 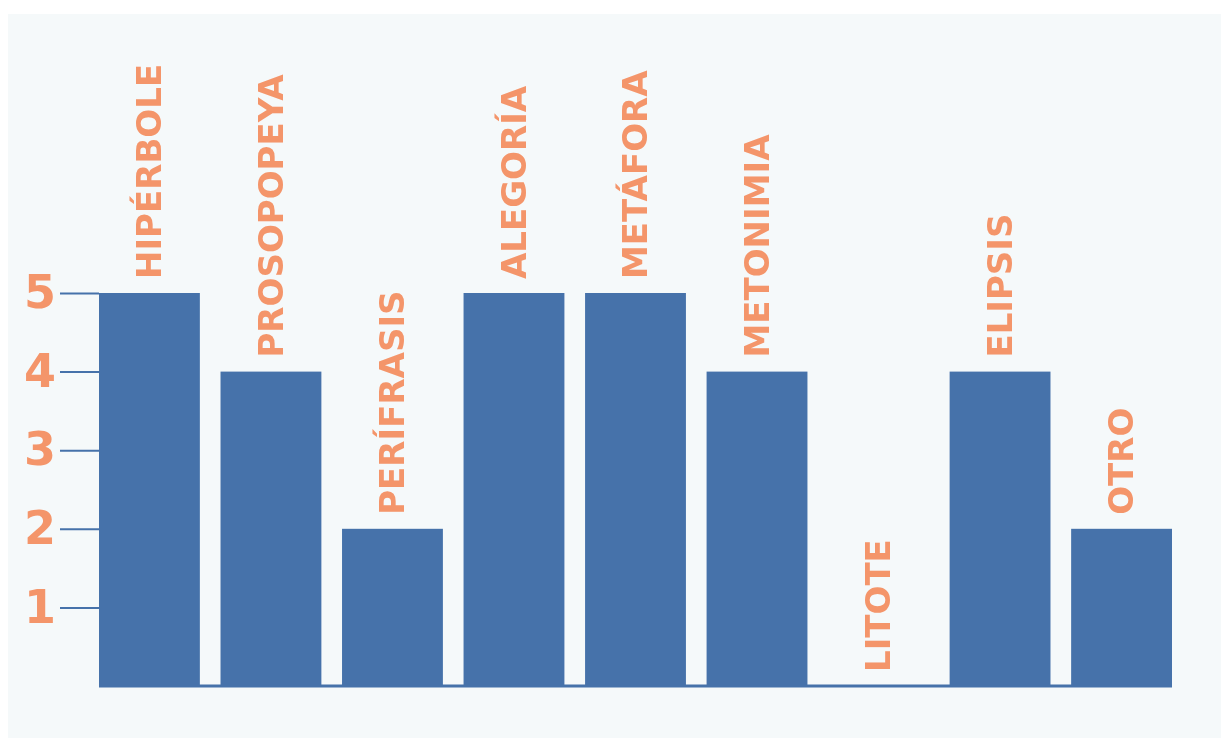 I want to click on x-tick-label: METÁFORA, so click(x=635, y=174).